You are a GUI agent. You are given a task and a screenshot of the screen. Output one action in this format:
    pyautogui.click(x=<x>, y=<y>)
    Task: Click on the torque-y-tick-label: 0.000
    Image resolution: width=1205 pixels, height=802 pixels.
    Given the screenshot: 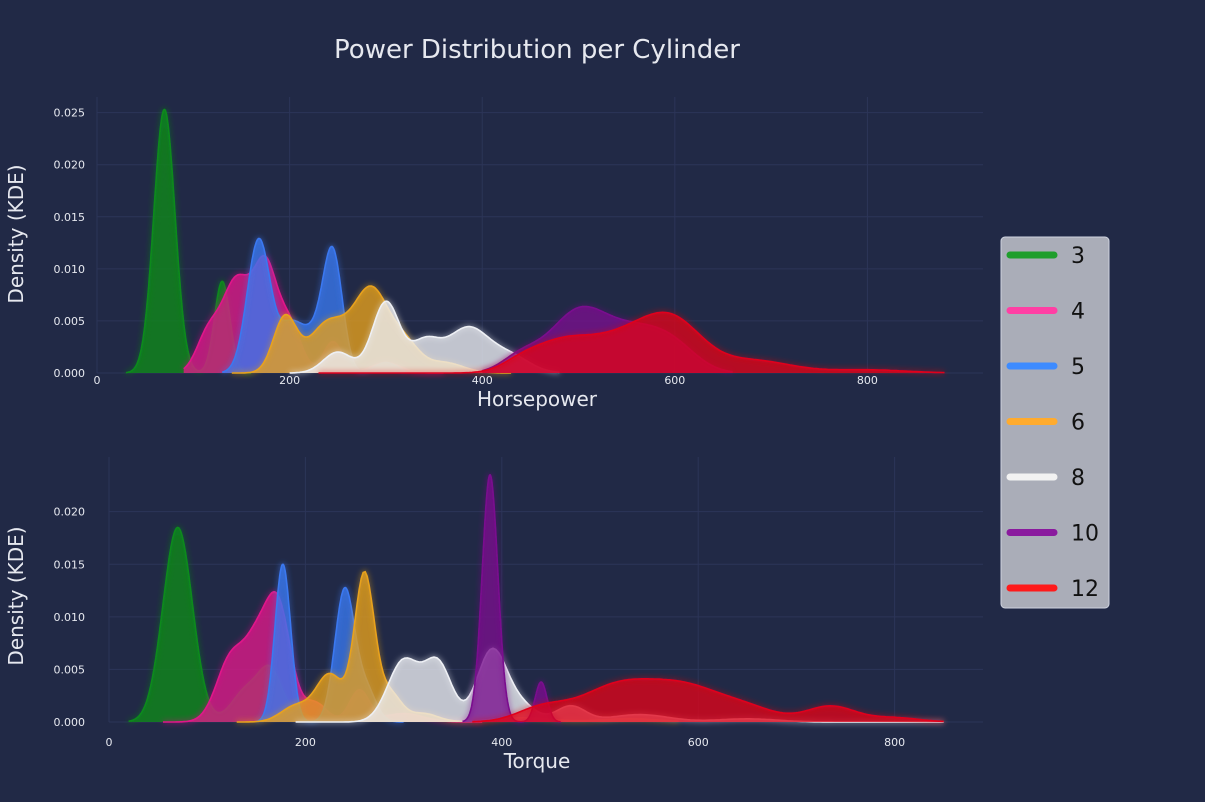 What is the action you would take?
    pyautogui.click(x=70, y=722)
    